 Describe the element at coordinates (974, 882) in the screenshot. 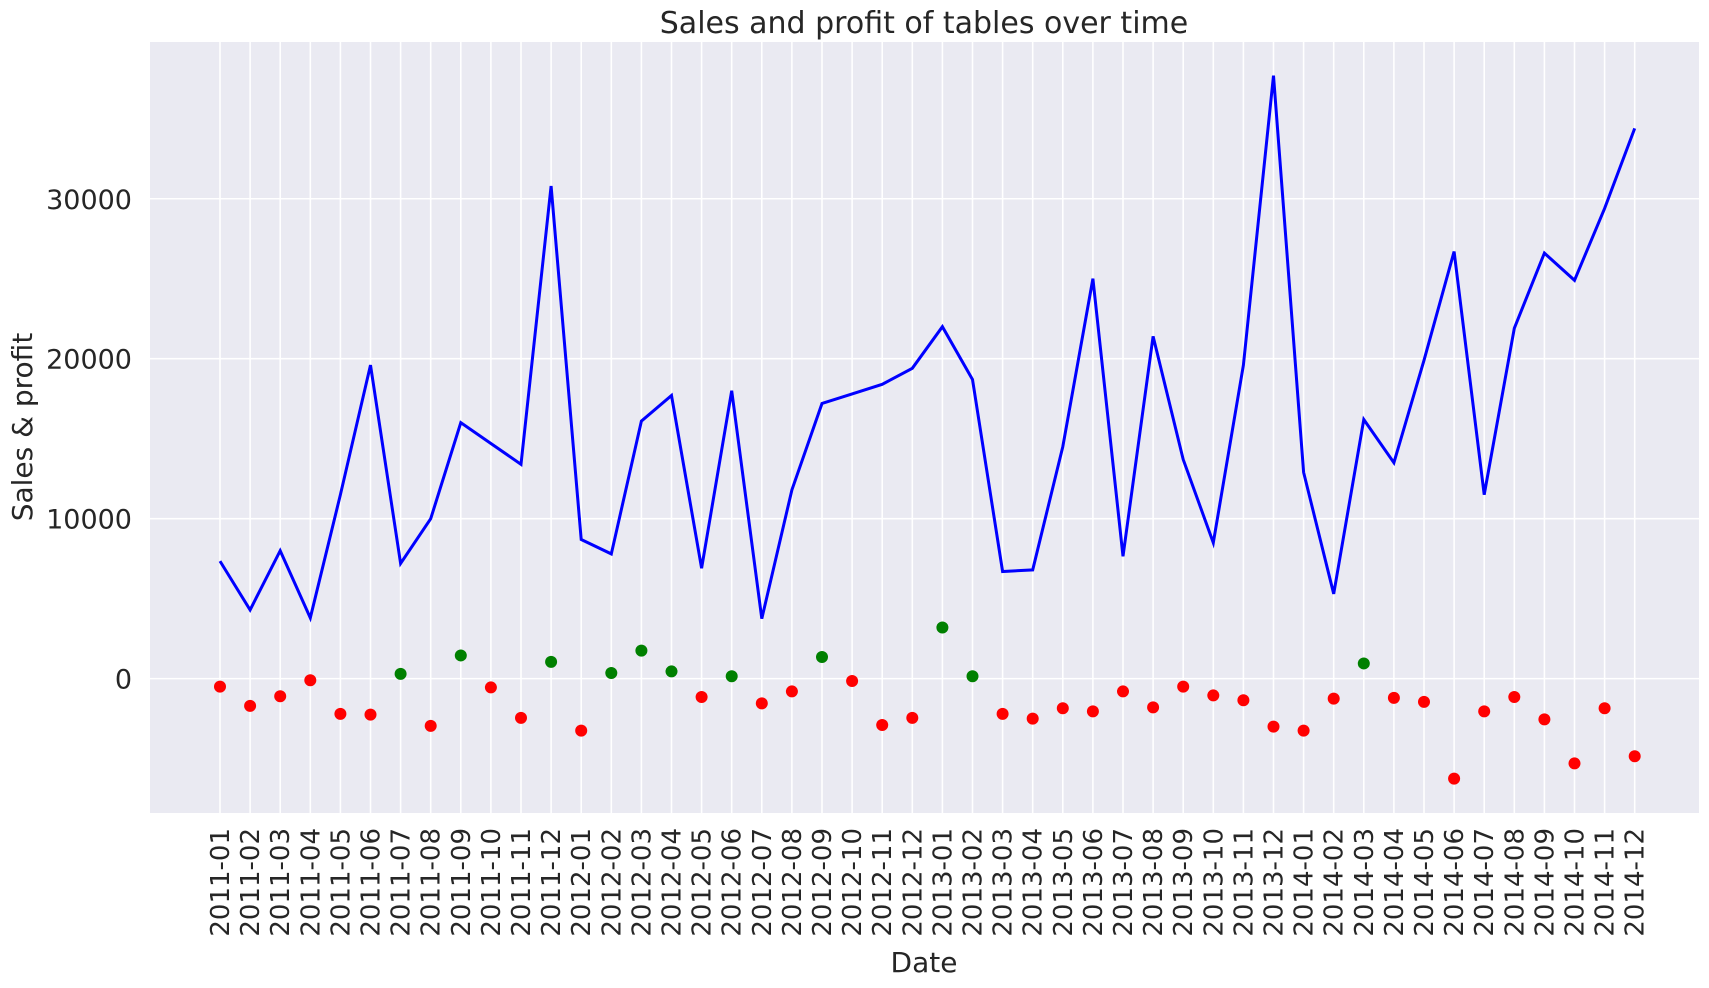

I see `x-tick-label: 2013-02` at that location.